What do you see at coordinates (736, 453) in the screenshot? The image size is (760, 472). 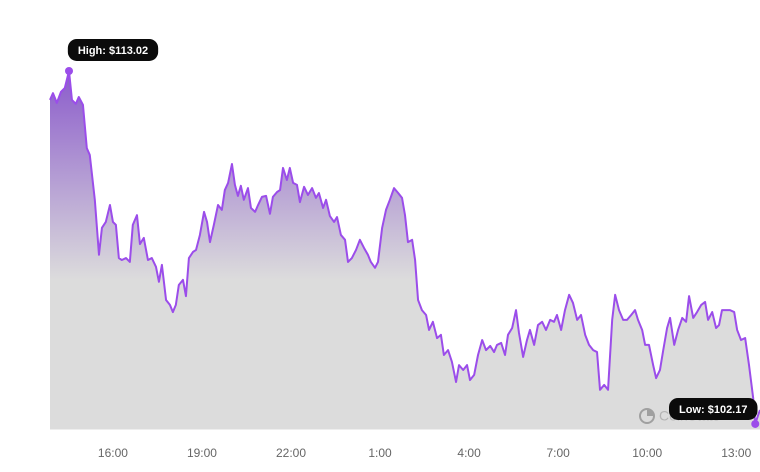 I see `x-tick-label: 13:00` at bounding box center [736, 453].